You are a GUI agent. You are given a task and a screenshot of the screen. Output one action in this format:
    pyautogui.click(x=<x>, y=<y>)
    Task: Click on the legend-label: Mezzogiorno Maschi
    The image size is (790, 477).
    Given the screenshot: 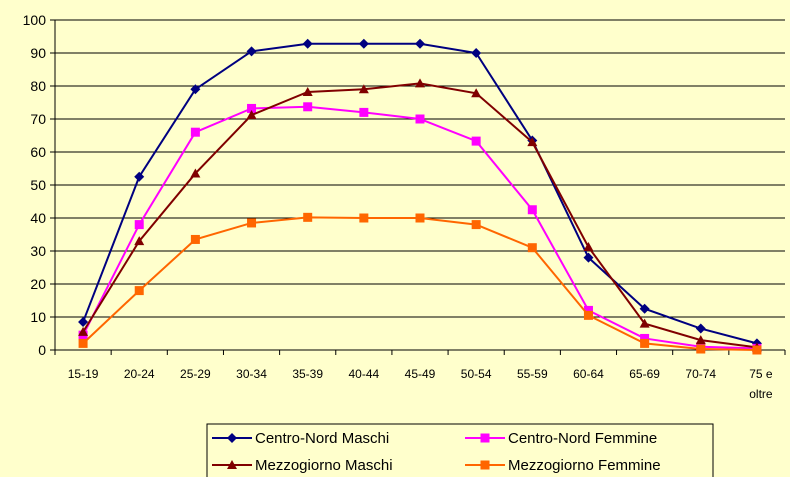 What is the action you would take?
    pyautogui.click(x=324, y=465)
    